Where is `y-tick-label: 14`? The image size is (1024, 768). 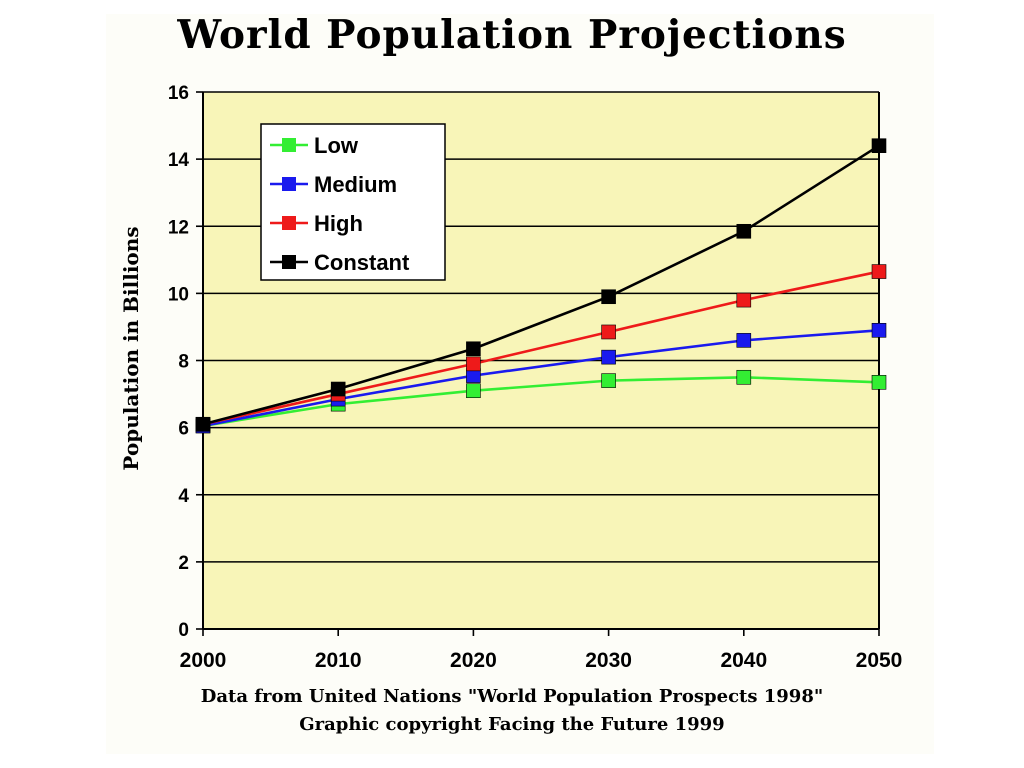 y-tick-label: 14 is located at coordinates (179, 160).